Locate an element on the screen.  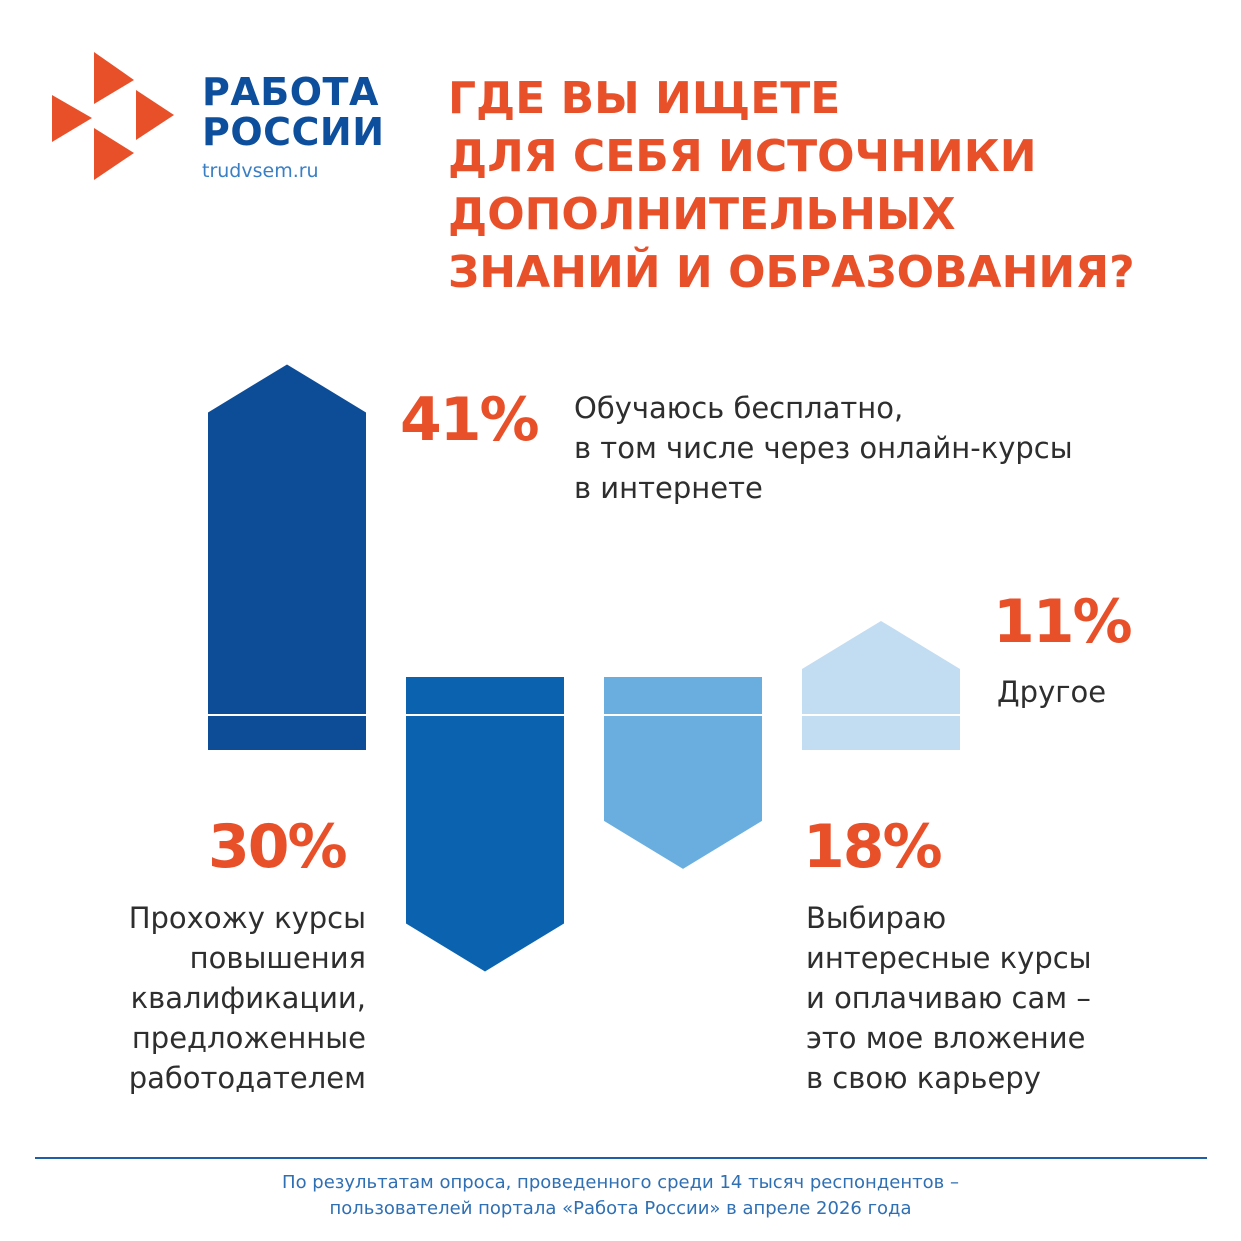
category-label-line: в том числе через онлайн-курсы is located at coordinates (823, 448).